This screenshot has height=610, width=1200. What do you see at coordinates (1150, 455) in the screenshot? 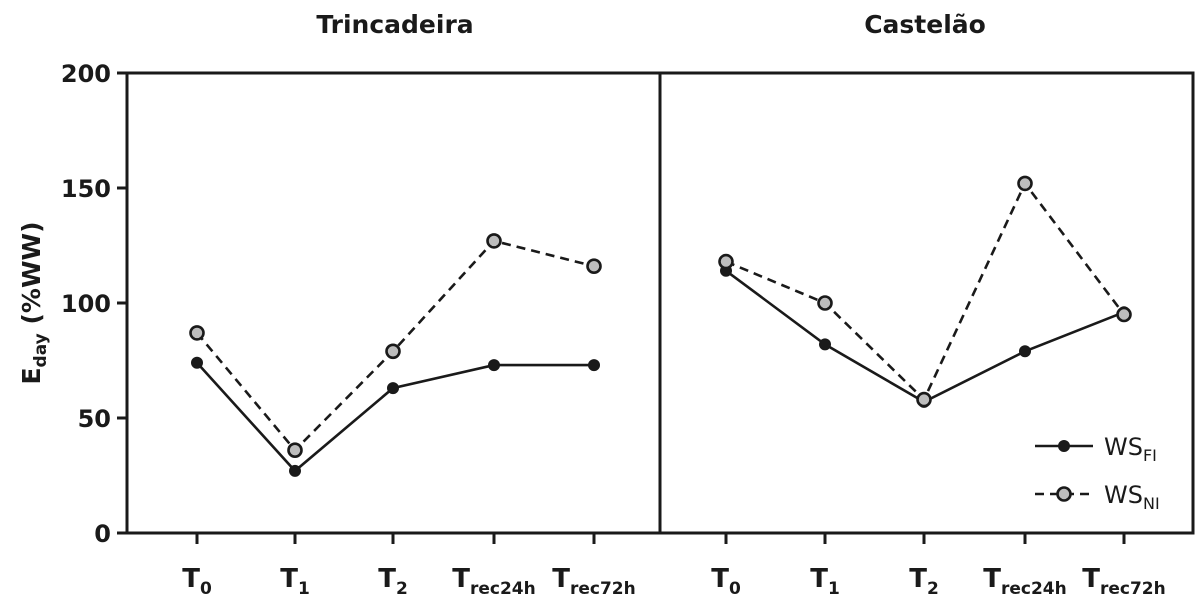
I see `legend-label-subscript: FI` at bounding box center [1150, 455].